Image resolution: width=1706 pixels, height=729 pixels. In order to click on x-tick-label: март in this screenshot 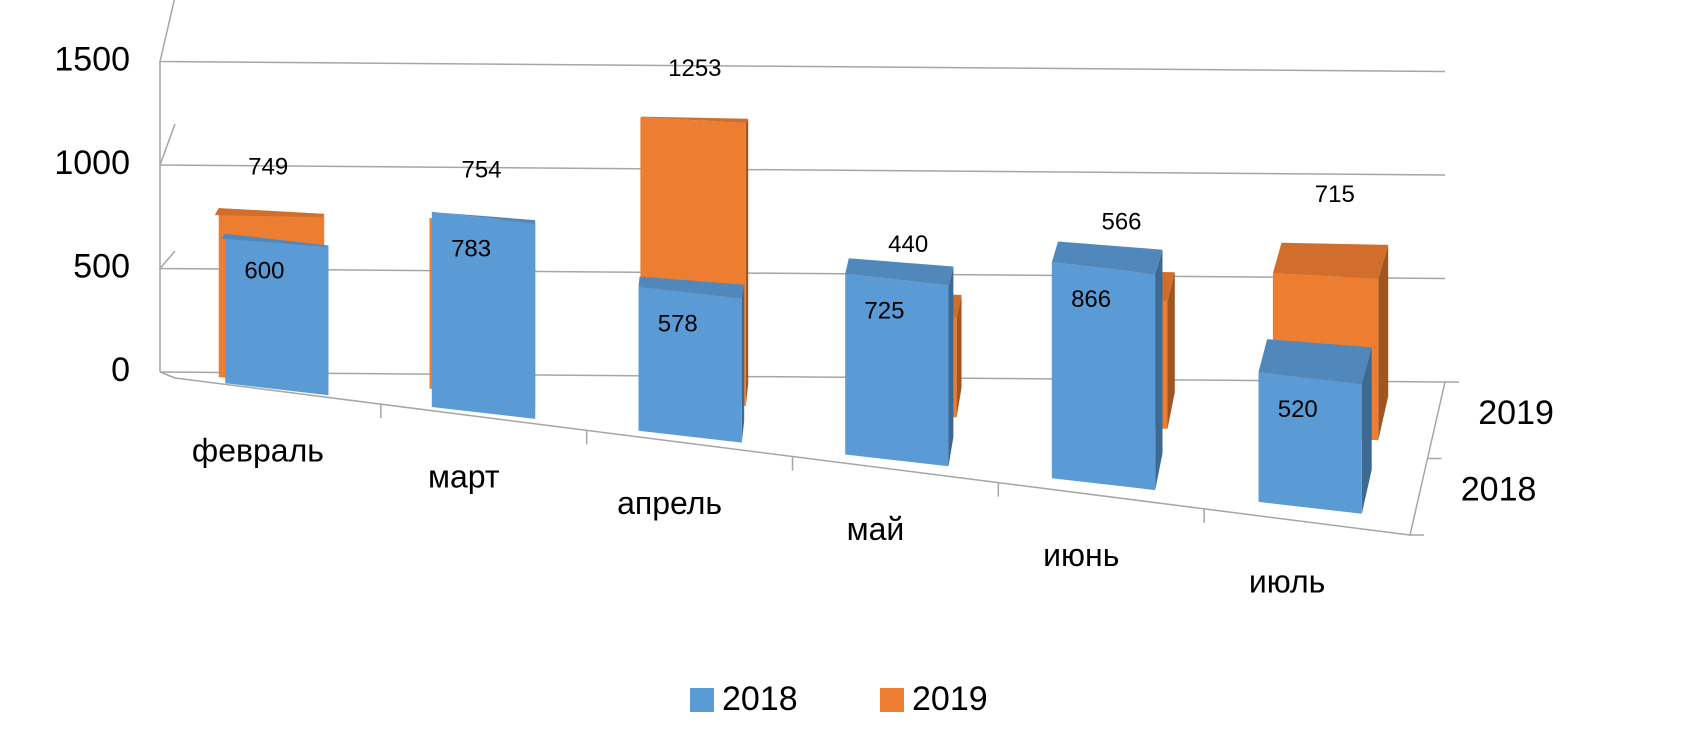, I will do `click(464, 477)`.